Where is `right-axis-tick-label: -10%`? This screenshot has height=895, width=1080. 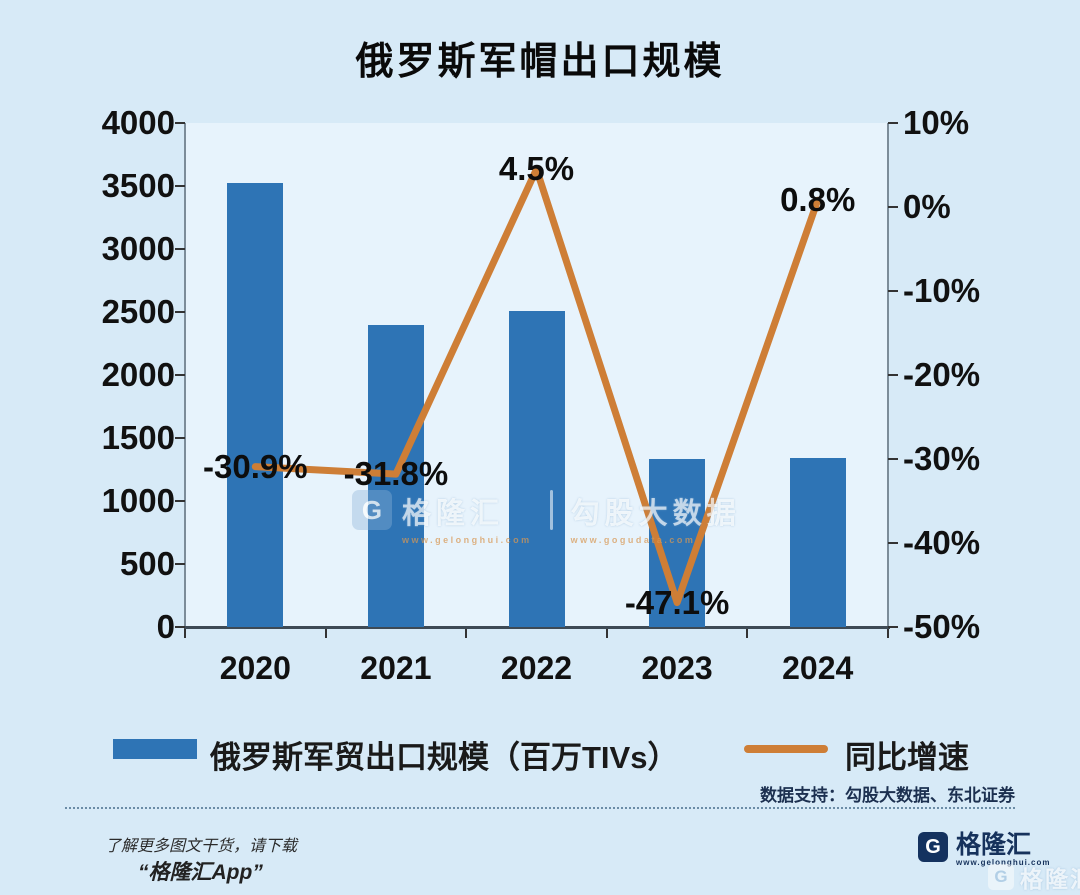 right-axis-tick-label: -10% is located at coordinates (942, 290).